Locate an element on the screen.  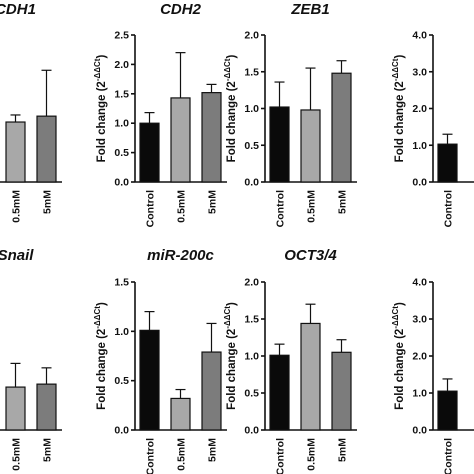
chart-title: CDH1 is located at coordinates (18, 9).